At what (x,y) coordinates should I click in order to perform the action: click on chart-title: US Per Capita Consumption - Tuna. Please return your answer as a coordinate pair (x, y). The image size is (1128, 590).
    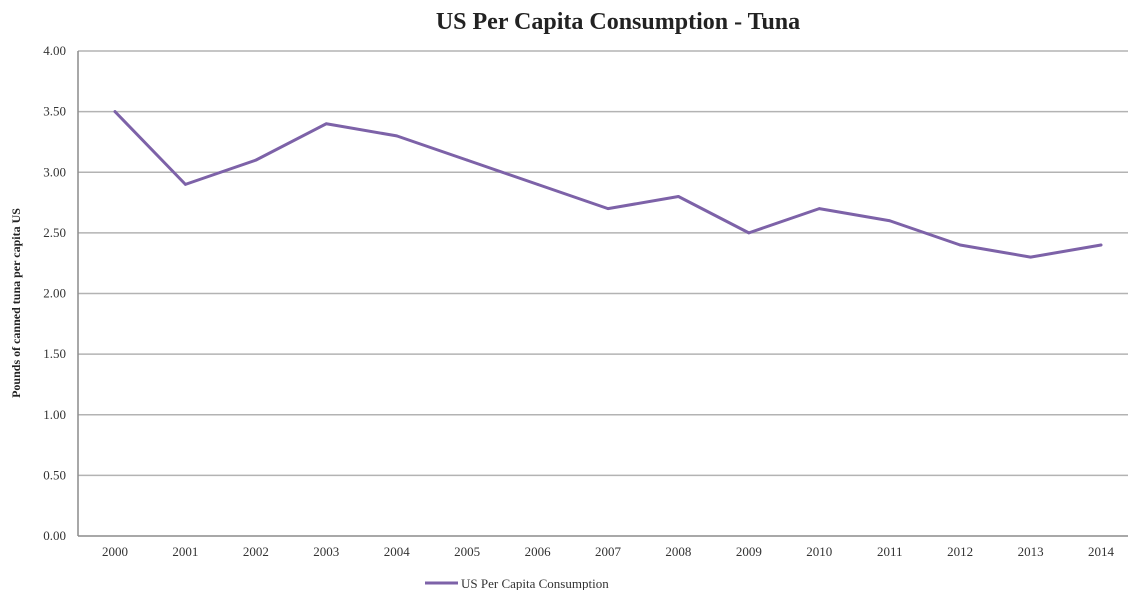
    Looking at the image, I should click on (618, 22).